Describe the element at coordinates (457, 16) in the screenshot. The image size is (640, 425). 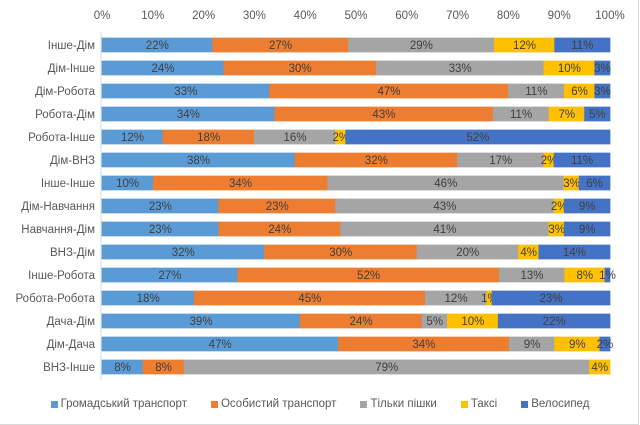
I see `x-tick-label: 70%` at that location.